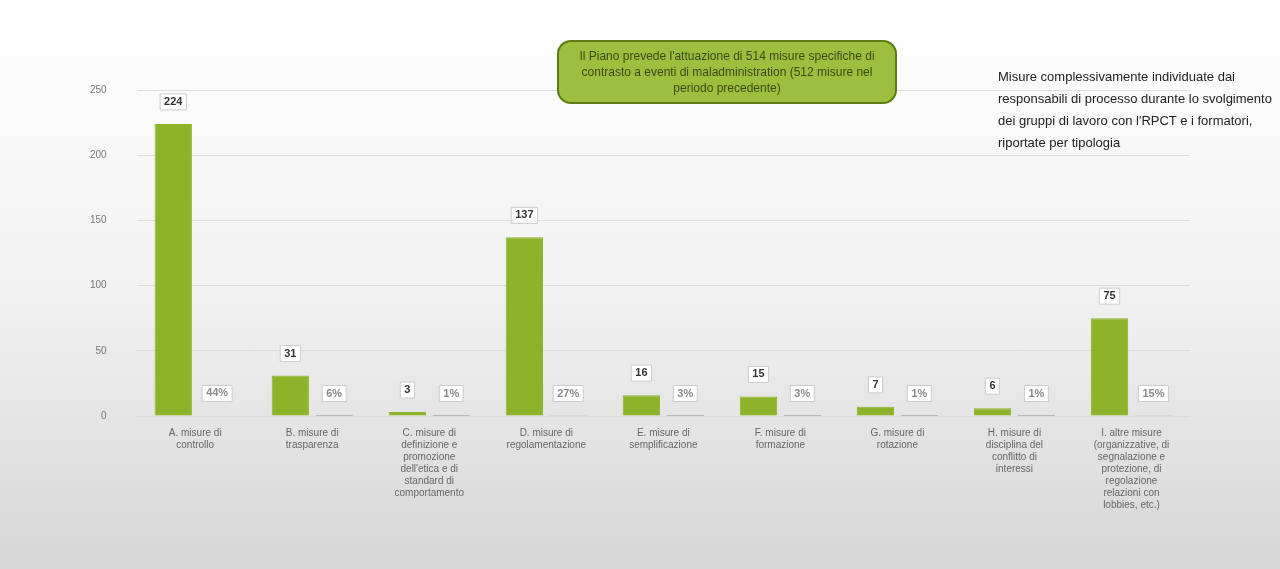 The image size is (1280, 569). I want to click on data-label: 6, so click(992, 385).